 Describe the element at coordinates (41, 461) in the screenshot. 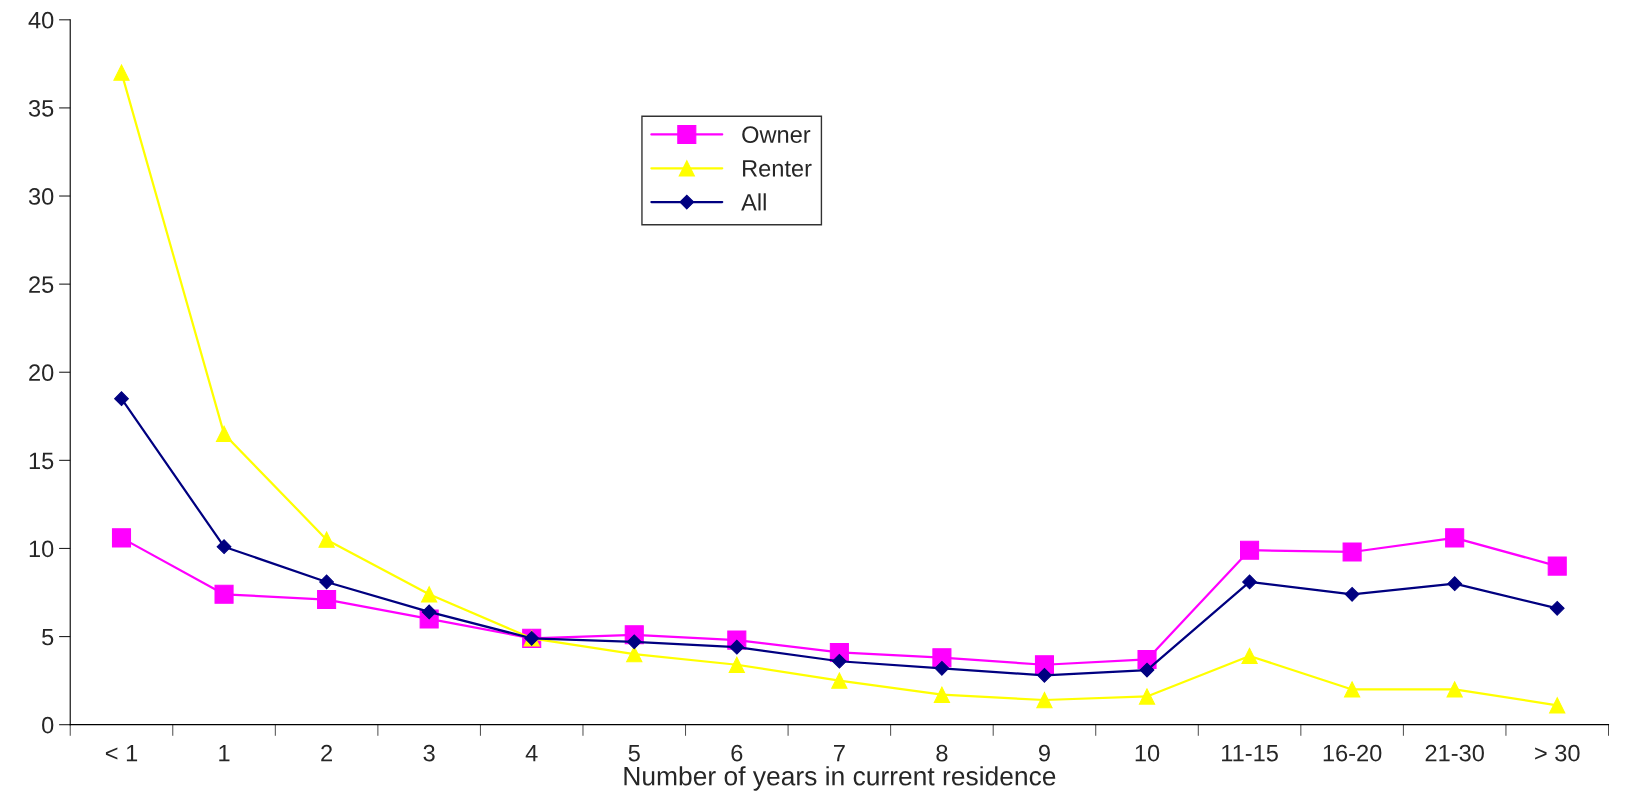

I see `y-tick-label: 15` at that location.